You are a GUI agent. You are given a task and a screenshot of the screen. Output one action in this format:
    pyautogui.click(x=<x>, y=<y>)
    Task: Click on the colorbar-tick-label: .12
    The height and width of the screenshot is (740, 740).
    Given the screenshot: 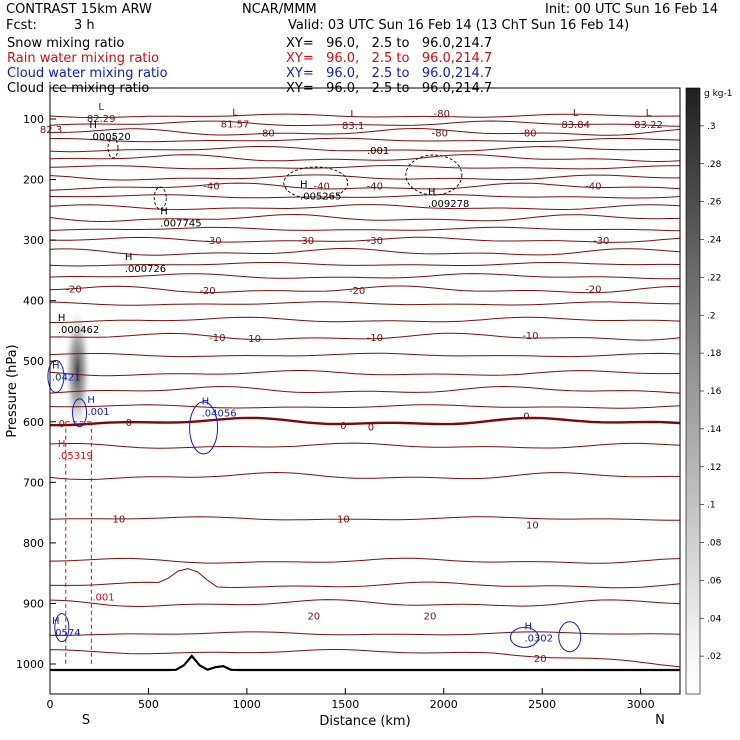 What is the action you would take?
    pyautogui.click(x=714, y=468)
    